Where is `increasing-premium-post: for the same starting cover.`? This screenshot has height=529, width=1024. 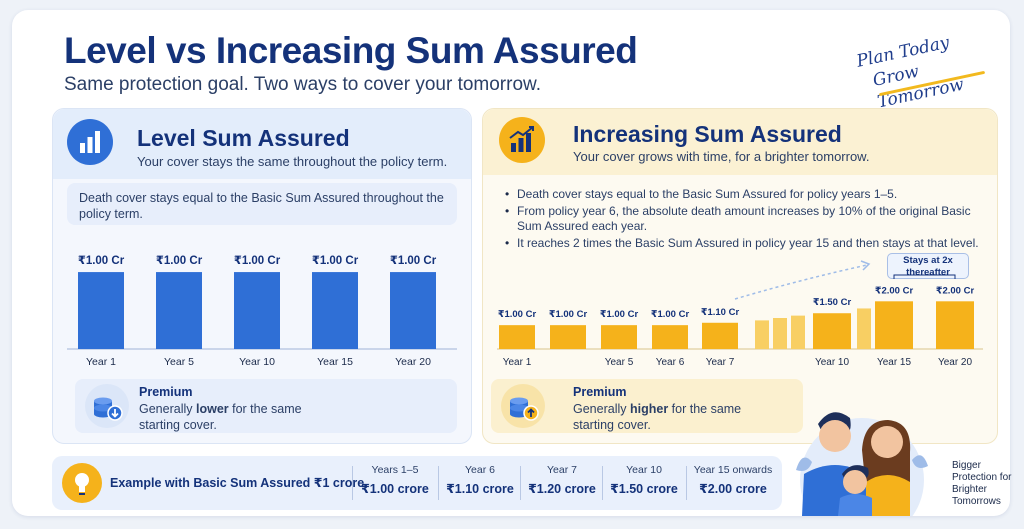
increasing-premium-post: for the same starting cover. is located at coordinates (657, 417).